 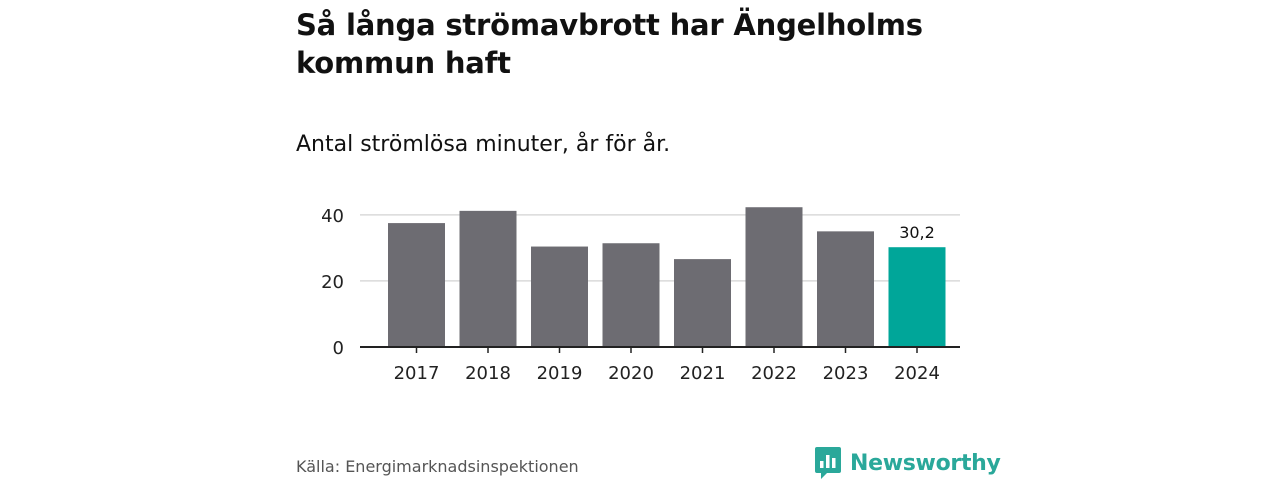 I want to click on y-tick-label: 20, so click(x=332, y=282).